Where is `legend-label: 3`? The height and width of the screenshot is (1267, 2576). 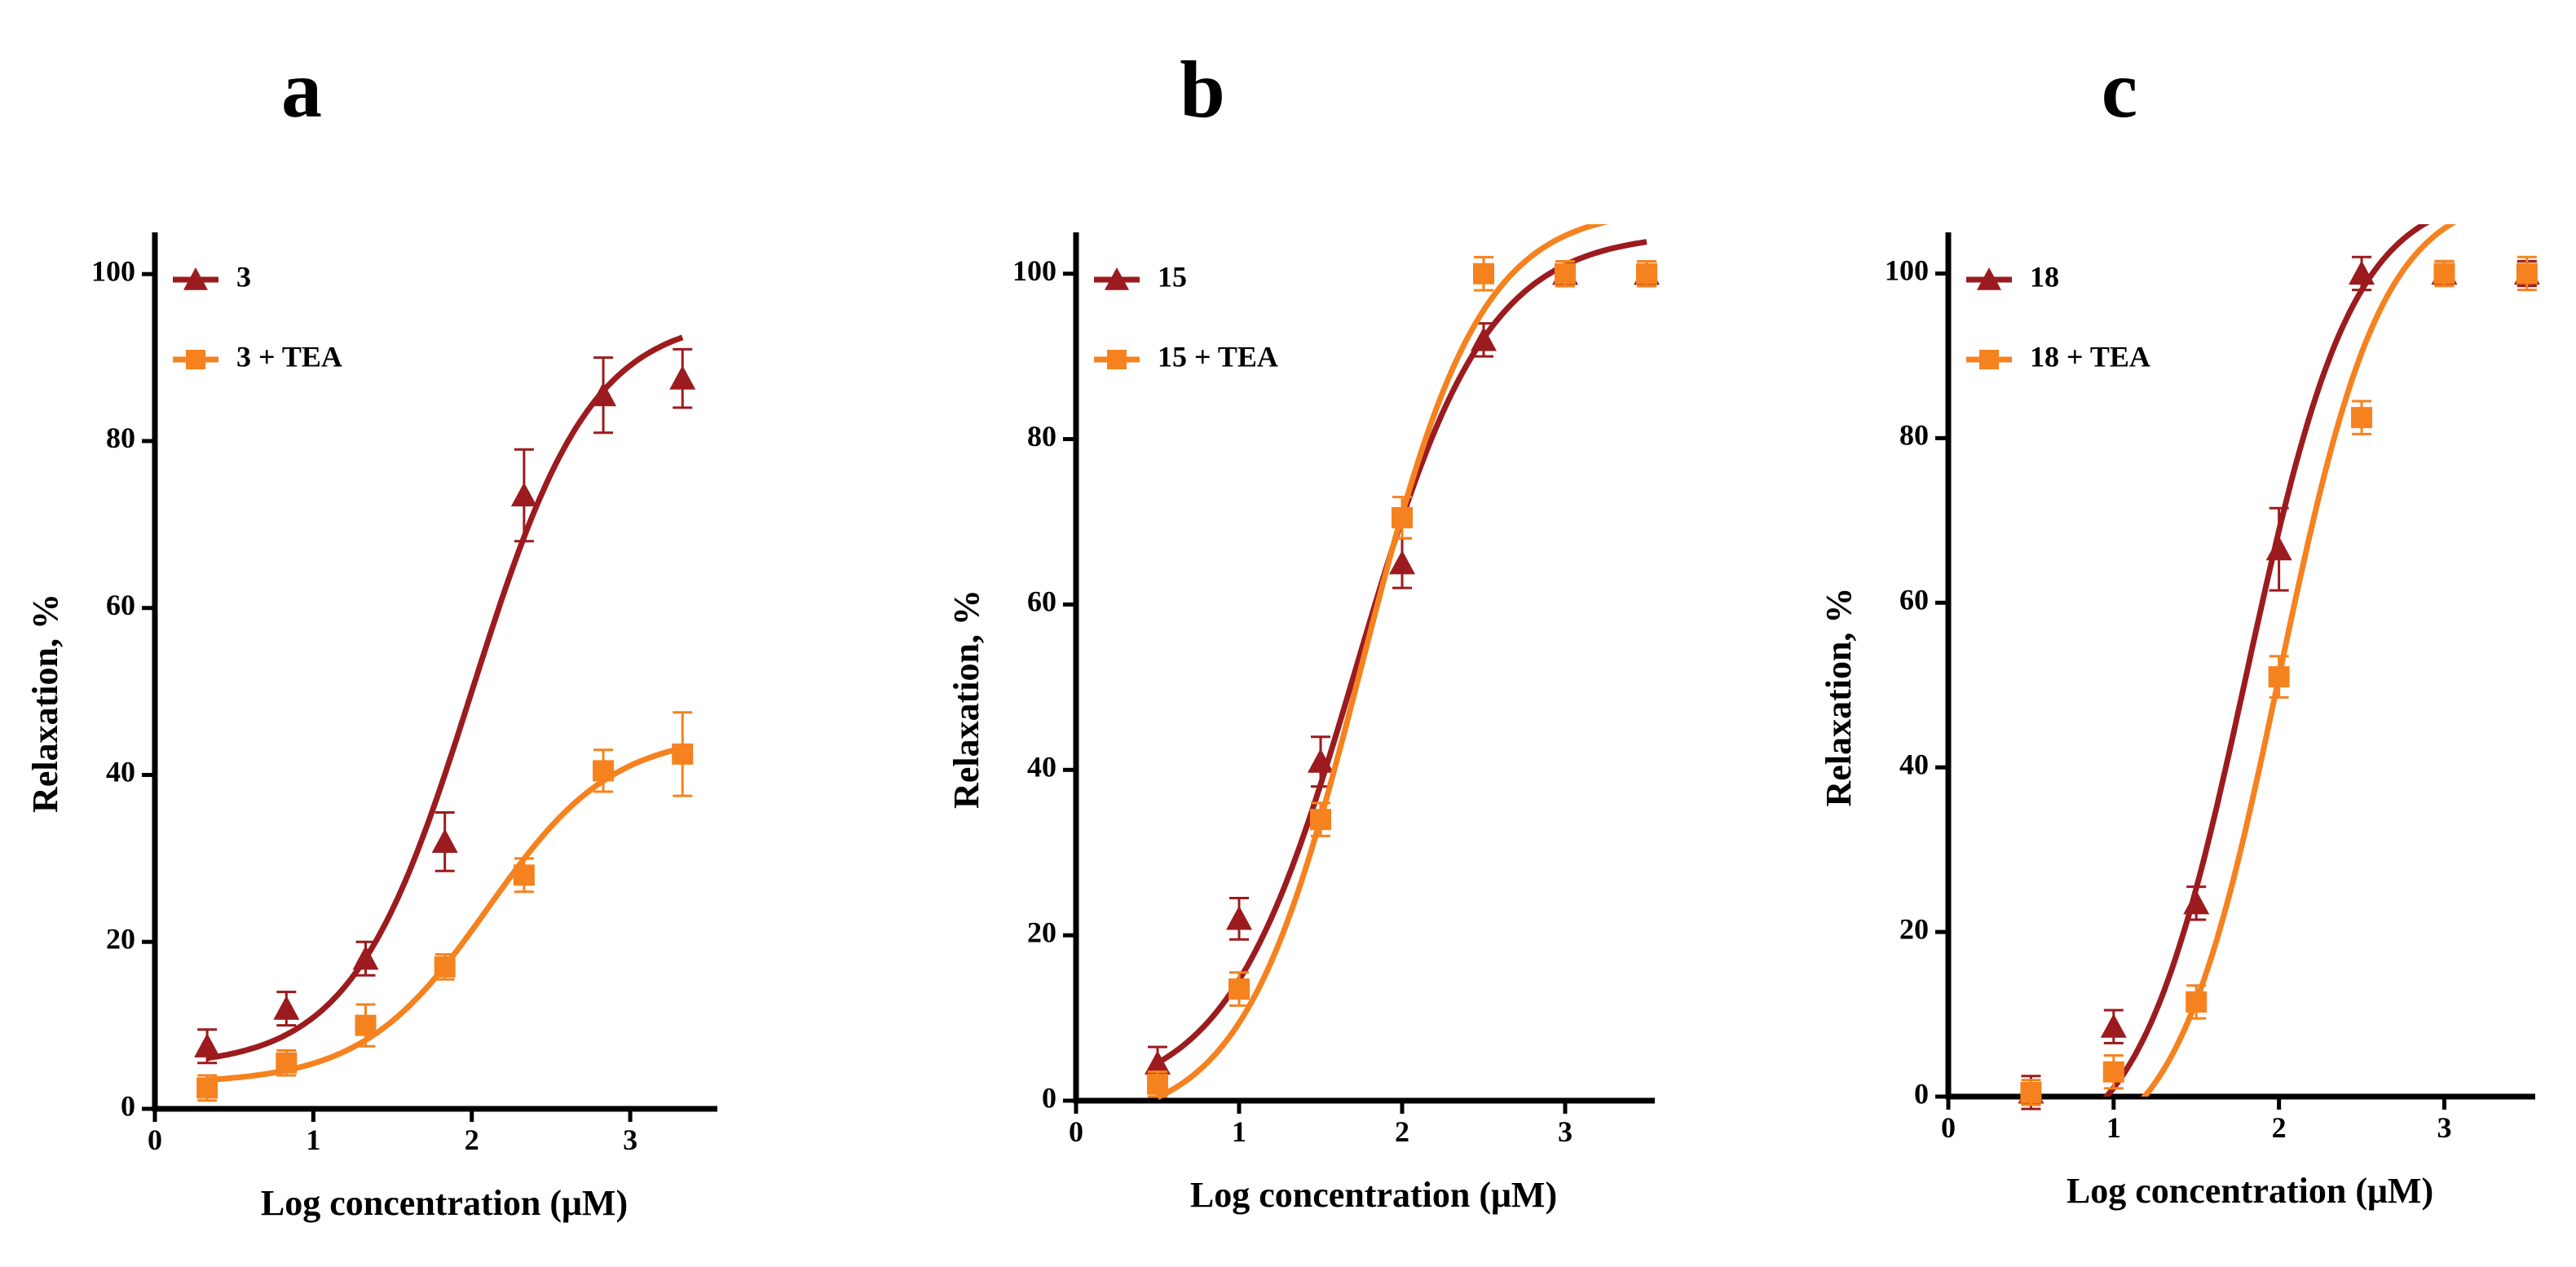 legend-label: 3 is located at coordinates (243, 276).